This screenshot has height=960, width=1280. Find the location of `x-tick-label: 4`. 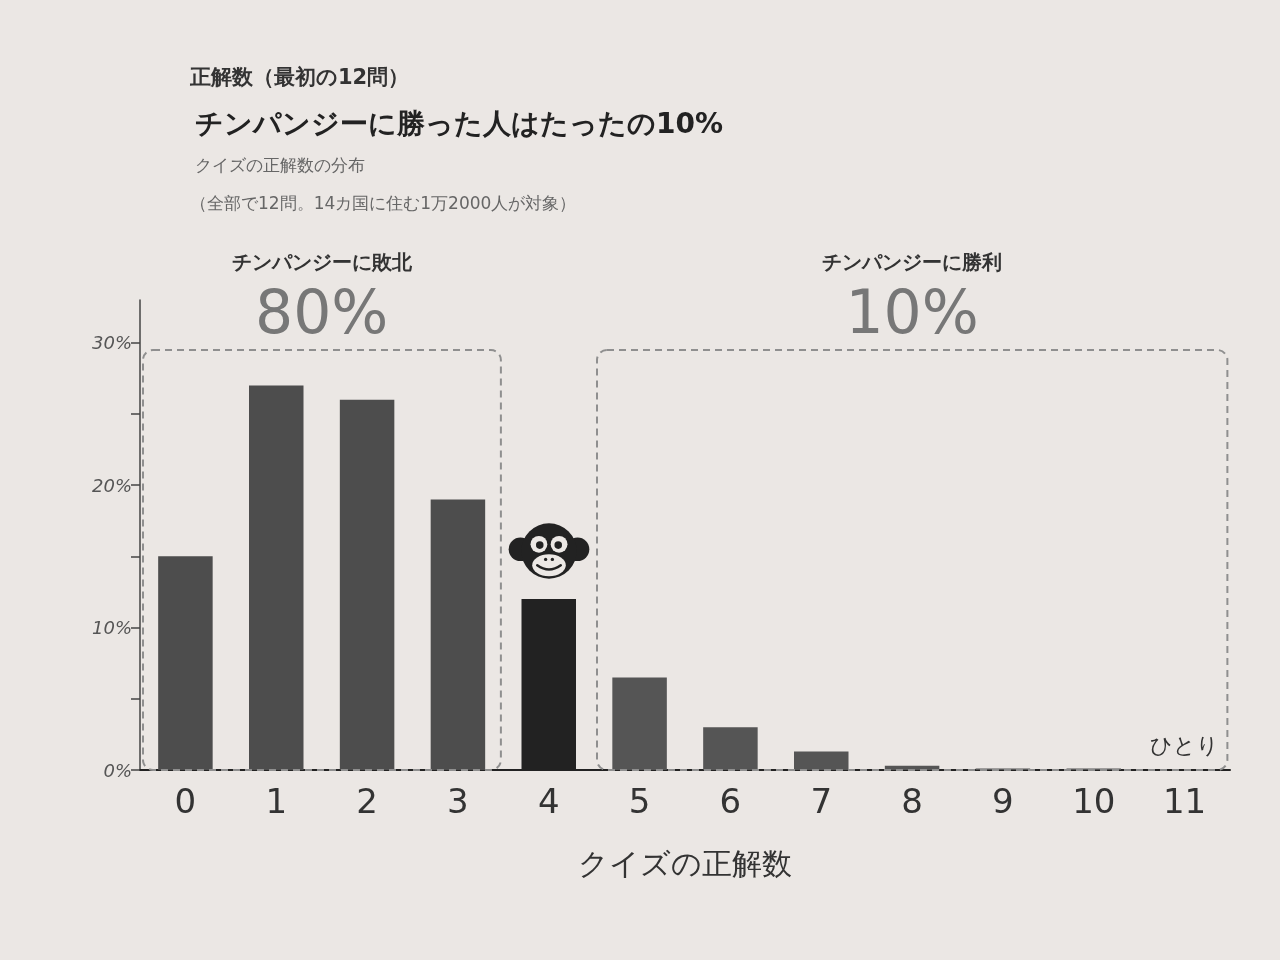

x-tick-label: 4 is located at coordinates (548, 801).